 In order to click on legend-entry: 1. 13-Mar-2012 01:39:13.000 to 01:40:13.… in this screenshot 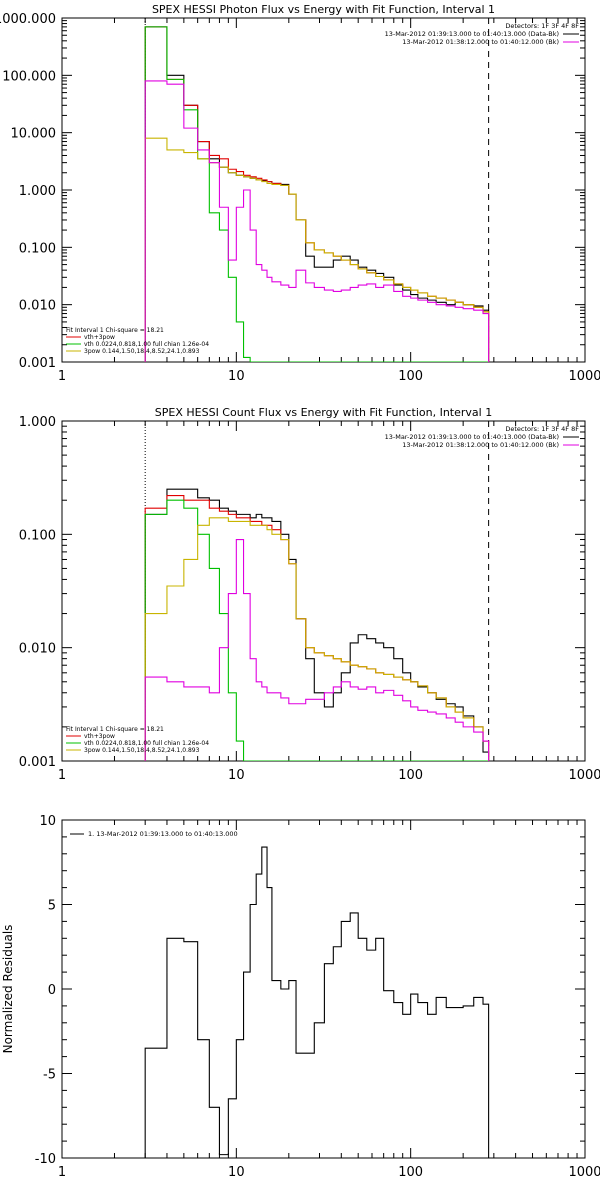, I will do `click(163, 834)`.